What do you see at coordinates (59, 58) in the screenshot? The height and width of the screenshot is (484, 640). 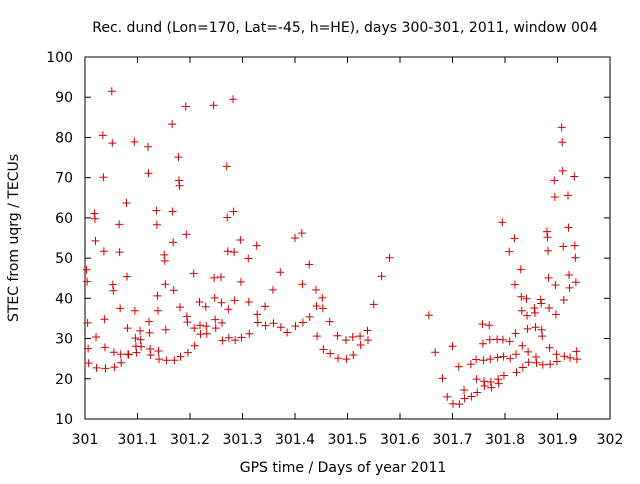 I see `y-tick-label: 100` at bounding box center [59, 58].